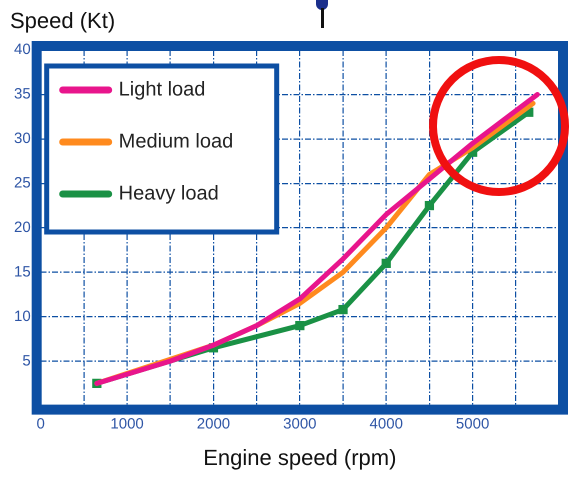 The height and width of the screenshot is (480, 569). Describe the element at coordinates (22, 139) in the screenshot. I see `y-tick-label: 30` at that location.